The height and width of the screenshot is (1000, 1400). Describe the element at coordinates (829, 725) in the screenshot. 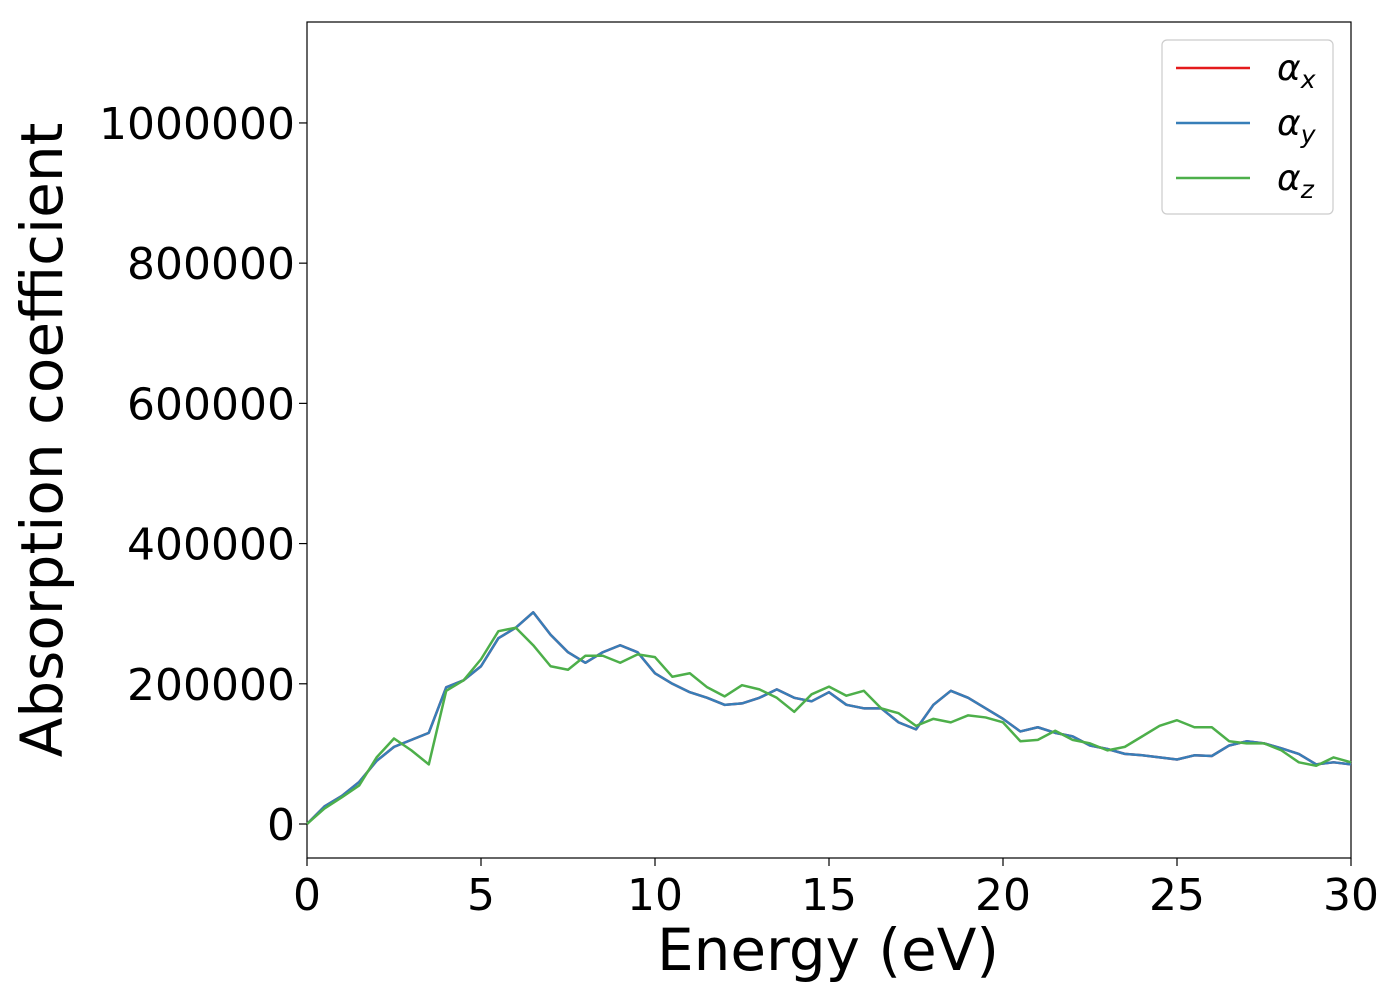

I see `series-line` at that location.